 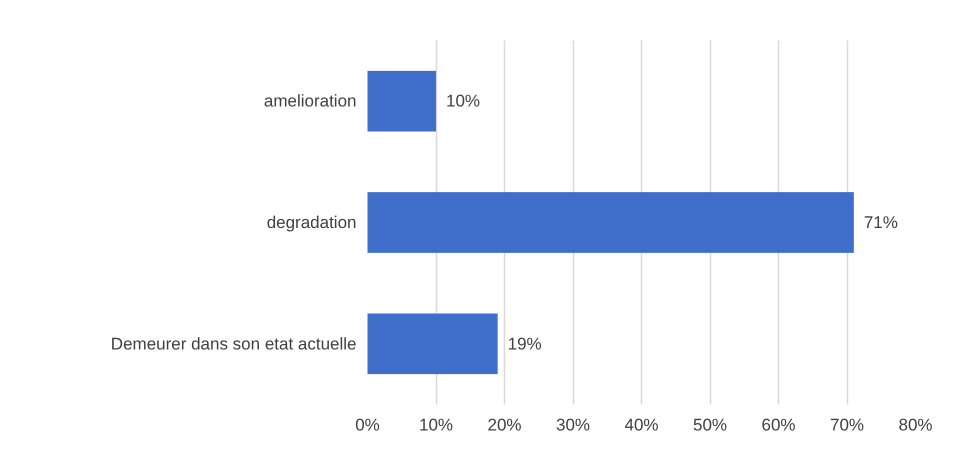 What do you see at coordinates (310, 101) in the screenshot?
I see `y-tick-label: amelioration` at bounding box center [310, 101].